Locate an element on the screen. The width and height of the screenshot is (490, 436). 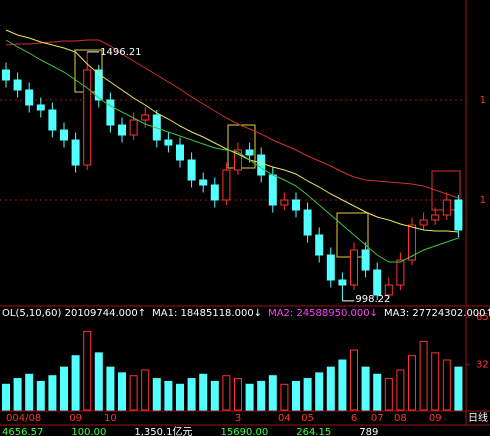
volume-header: MA1: 18485118.000↓ is located at coordinates (207, 313).